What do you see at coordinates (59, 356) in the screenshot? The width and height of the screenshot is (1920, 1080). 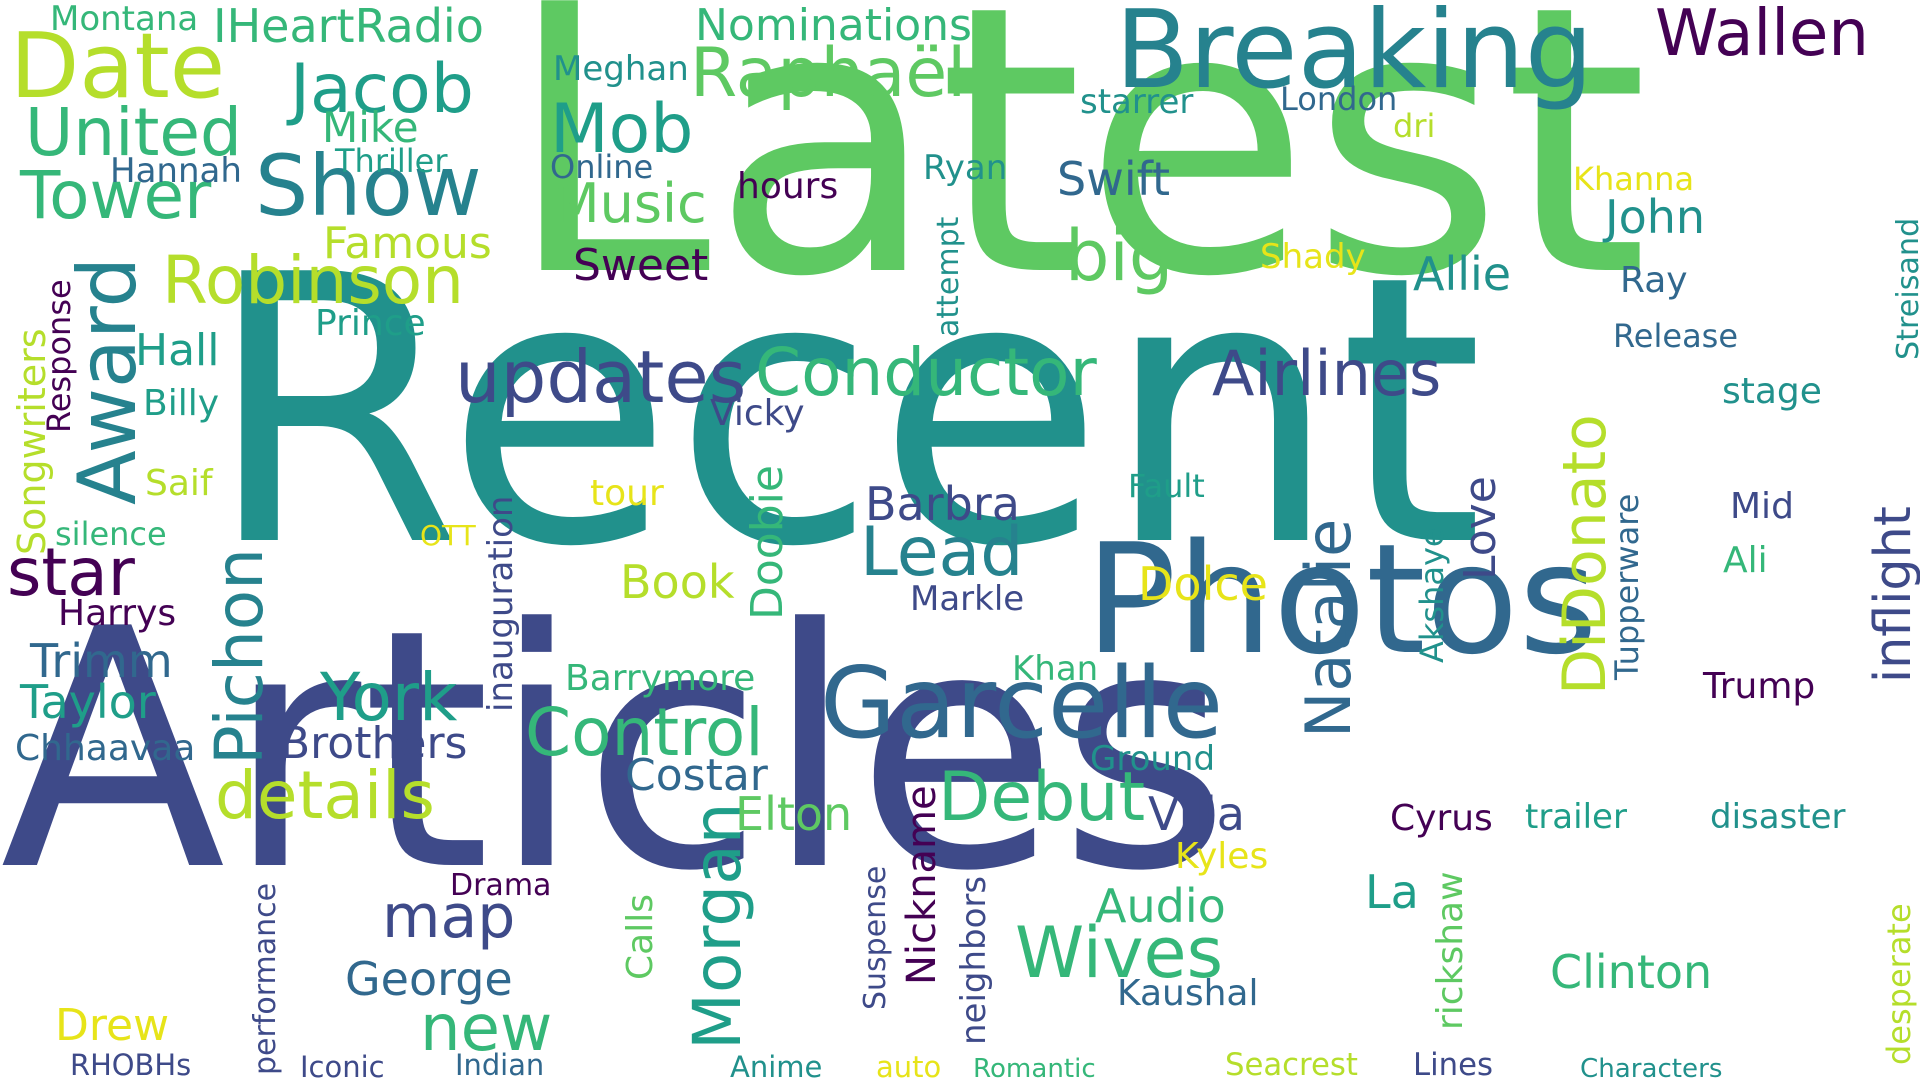 I see `word-response: Response` at bounding box center [59, 356].